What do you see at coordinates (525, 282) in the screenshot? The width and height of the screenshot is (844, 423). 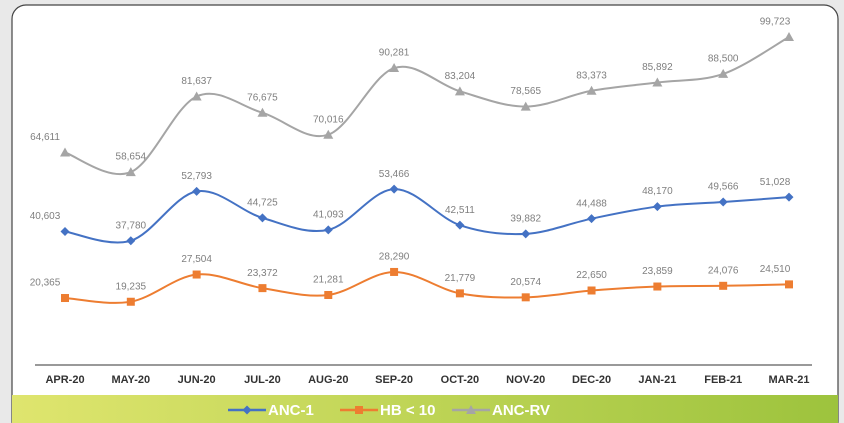 I see `data-label: 20,574` at bounding box center [525, 282].